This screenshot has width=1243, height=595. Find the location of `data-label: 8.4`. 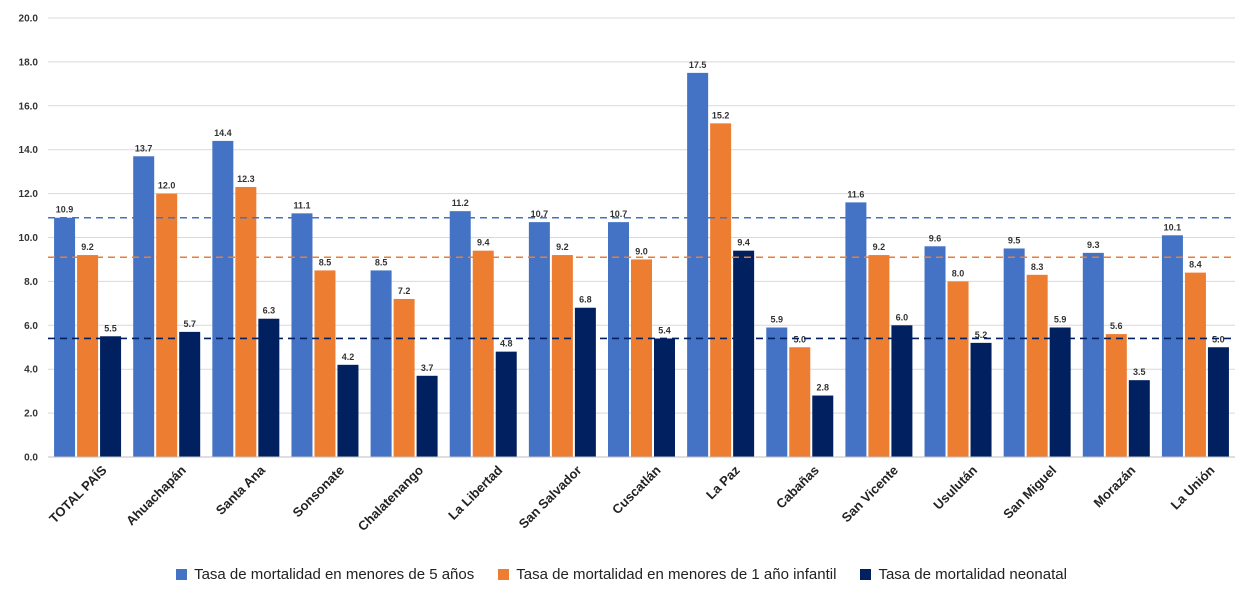

data-label: 8.4 is located at coordinates (1195, 265).